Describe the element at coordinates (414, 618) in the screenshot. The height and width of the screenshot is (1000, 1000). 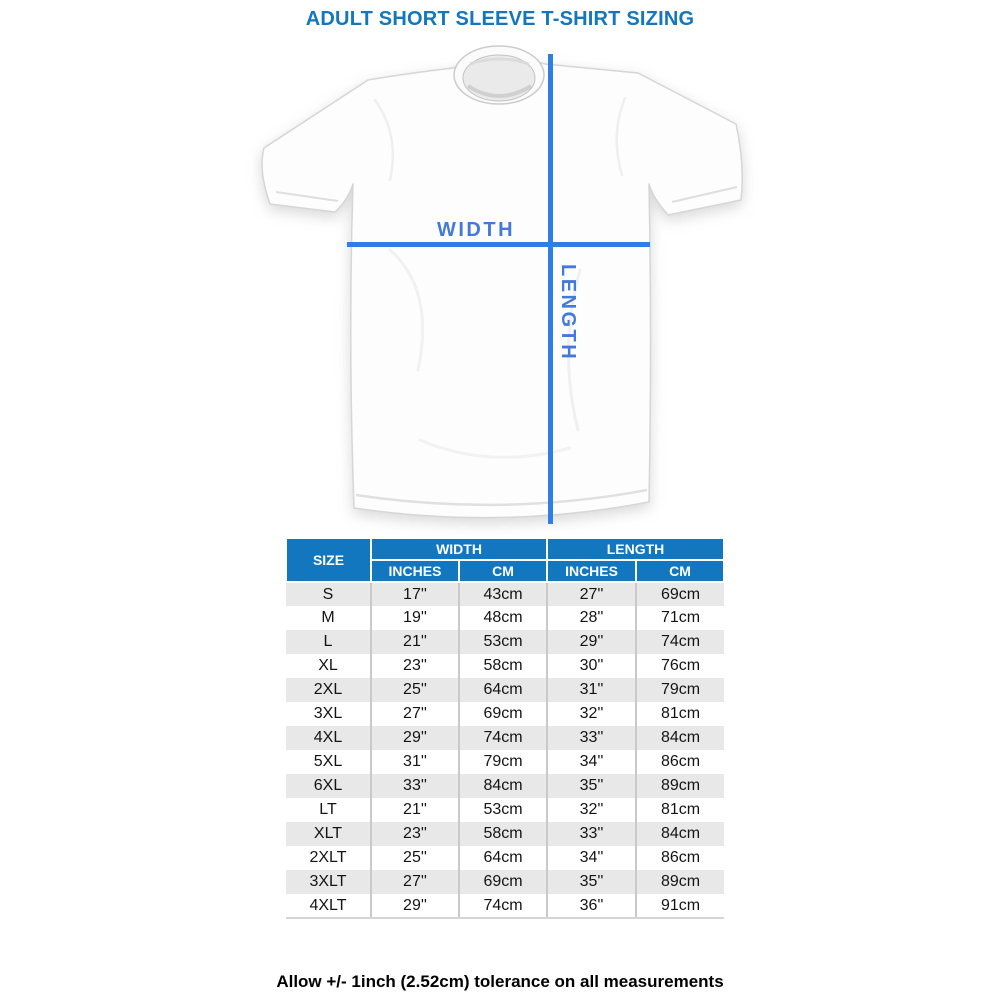
I see `width-inches-cell: 19''` at that location.